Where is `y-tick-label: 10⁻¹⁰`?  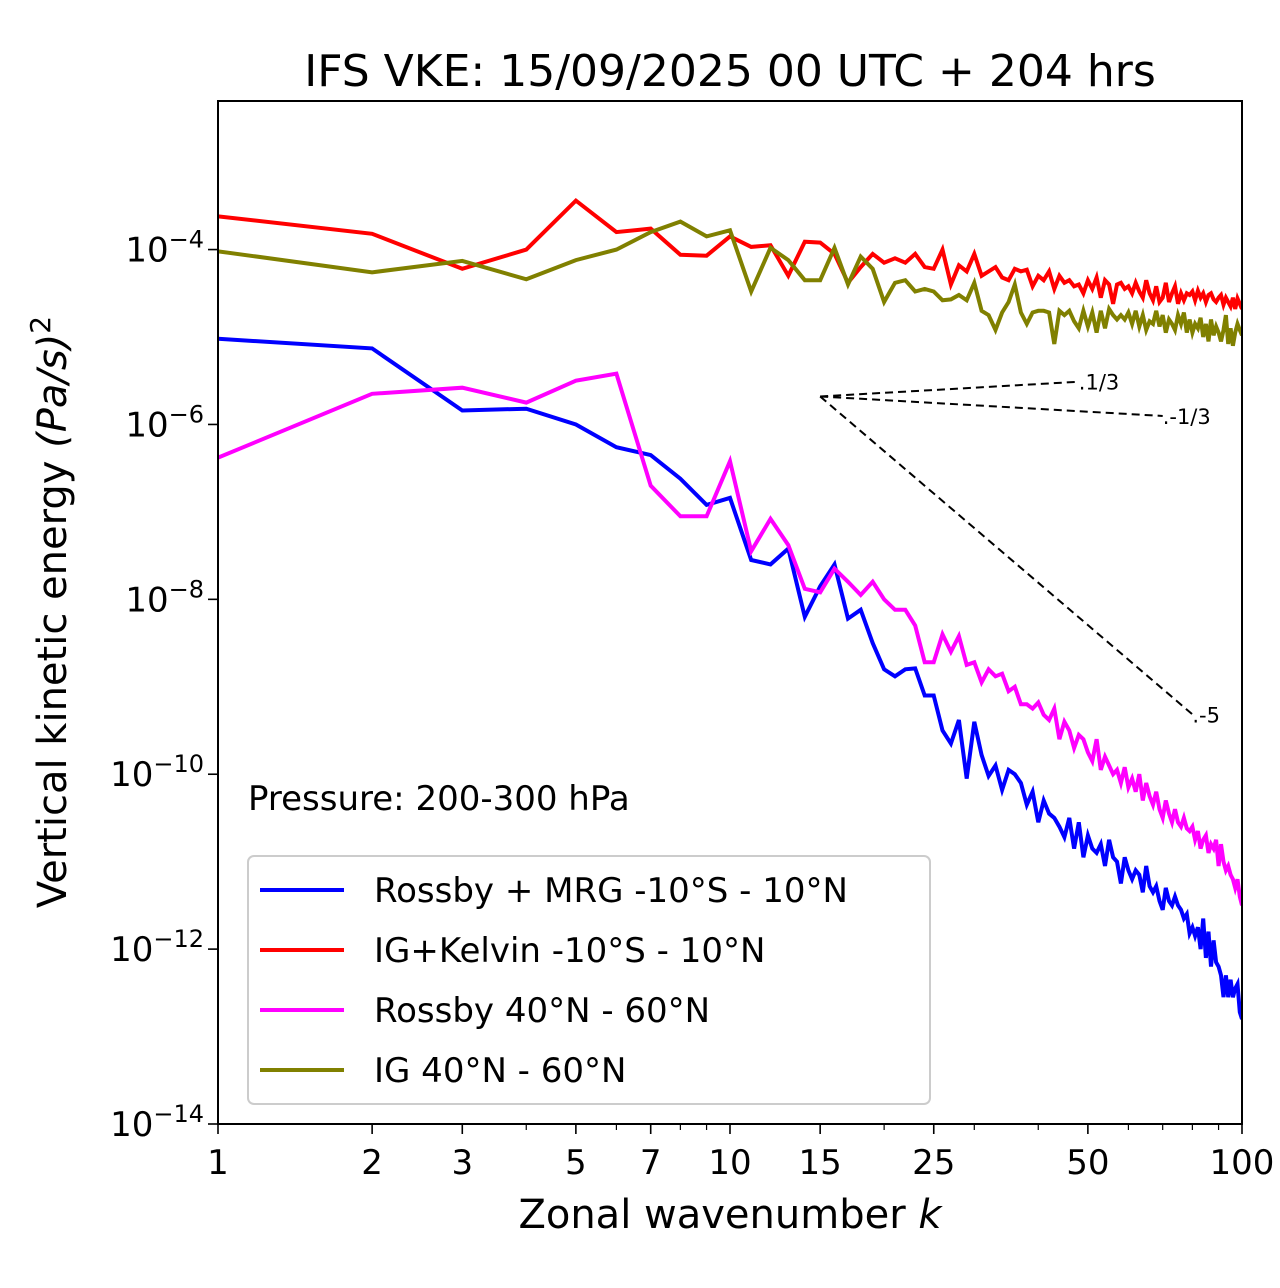 y-tick-label: 10⁻¹⁰ is located at coordinates (157, 772).